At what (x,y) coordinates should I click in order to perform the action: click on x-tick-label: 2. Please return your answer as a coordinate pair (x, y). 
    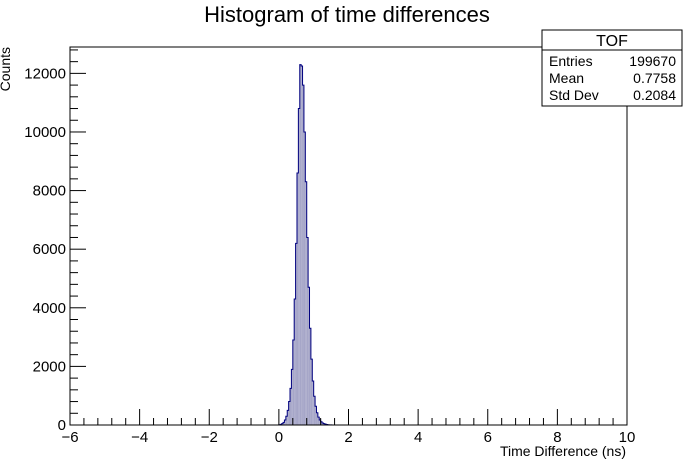
    Looking at the image, I should click on (348, 437).